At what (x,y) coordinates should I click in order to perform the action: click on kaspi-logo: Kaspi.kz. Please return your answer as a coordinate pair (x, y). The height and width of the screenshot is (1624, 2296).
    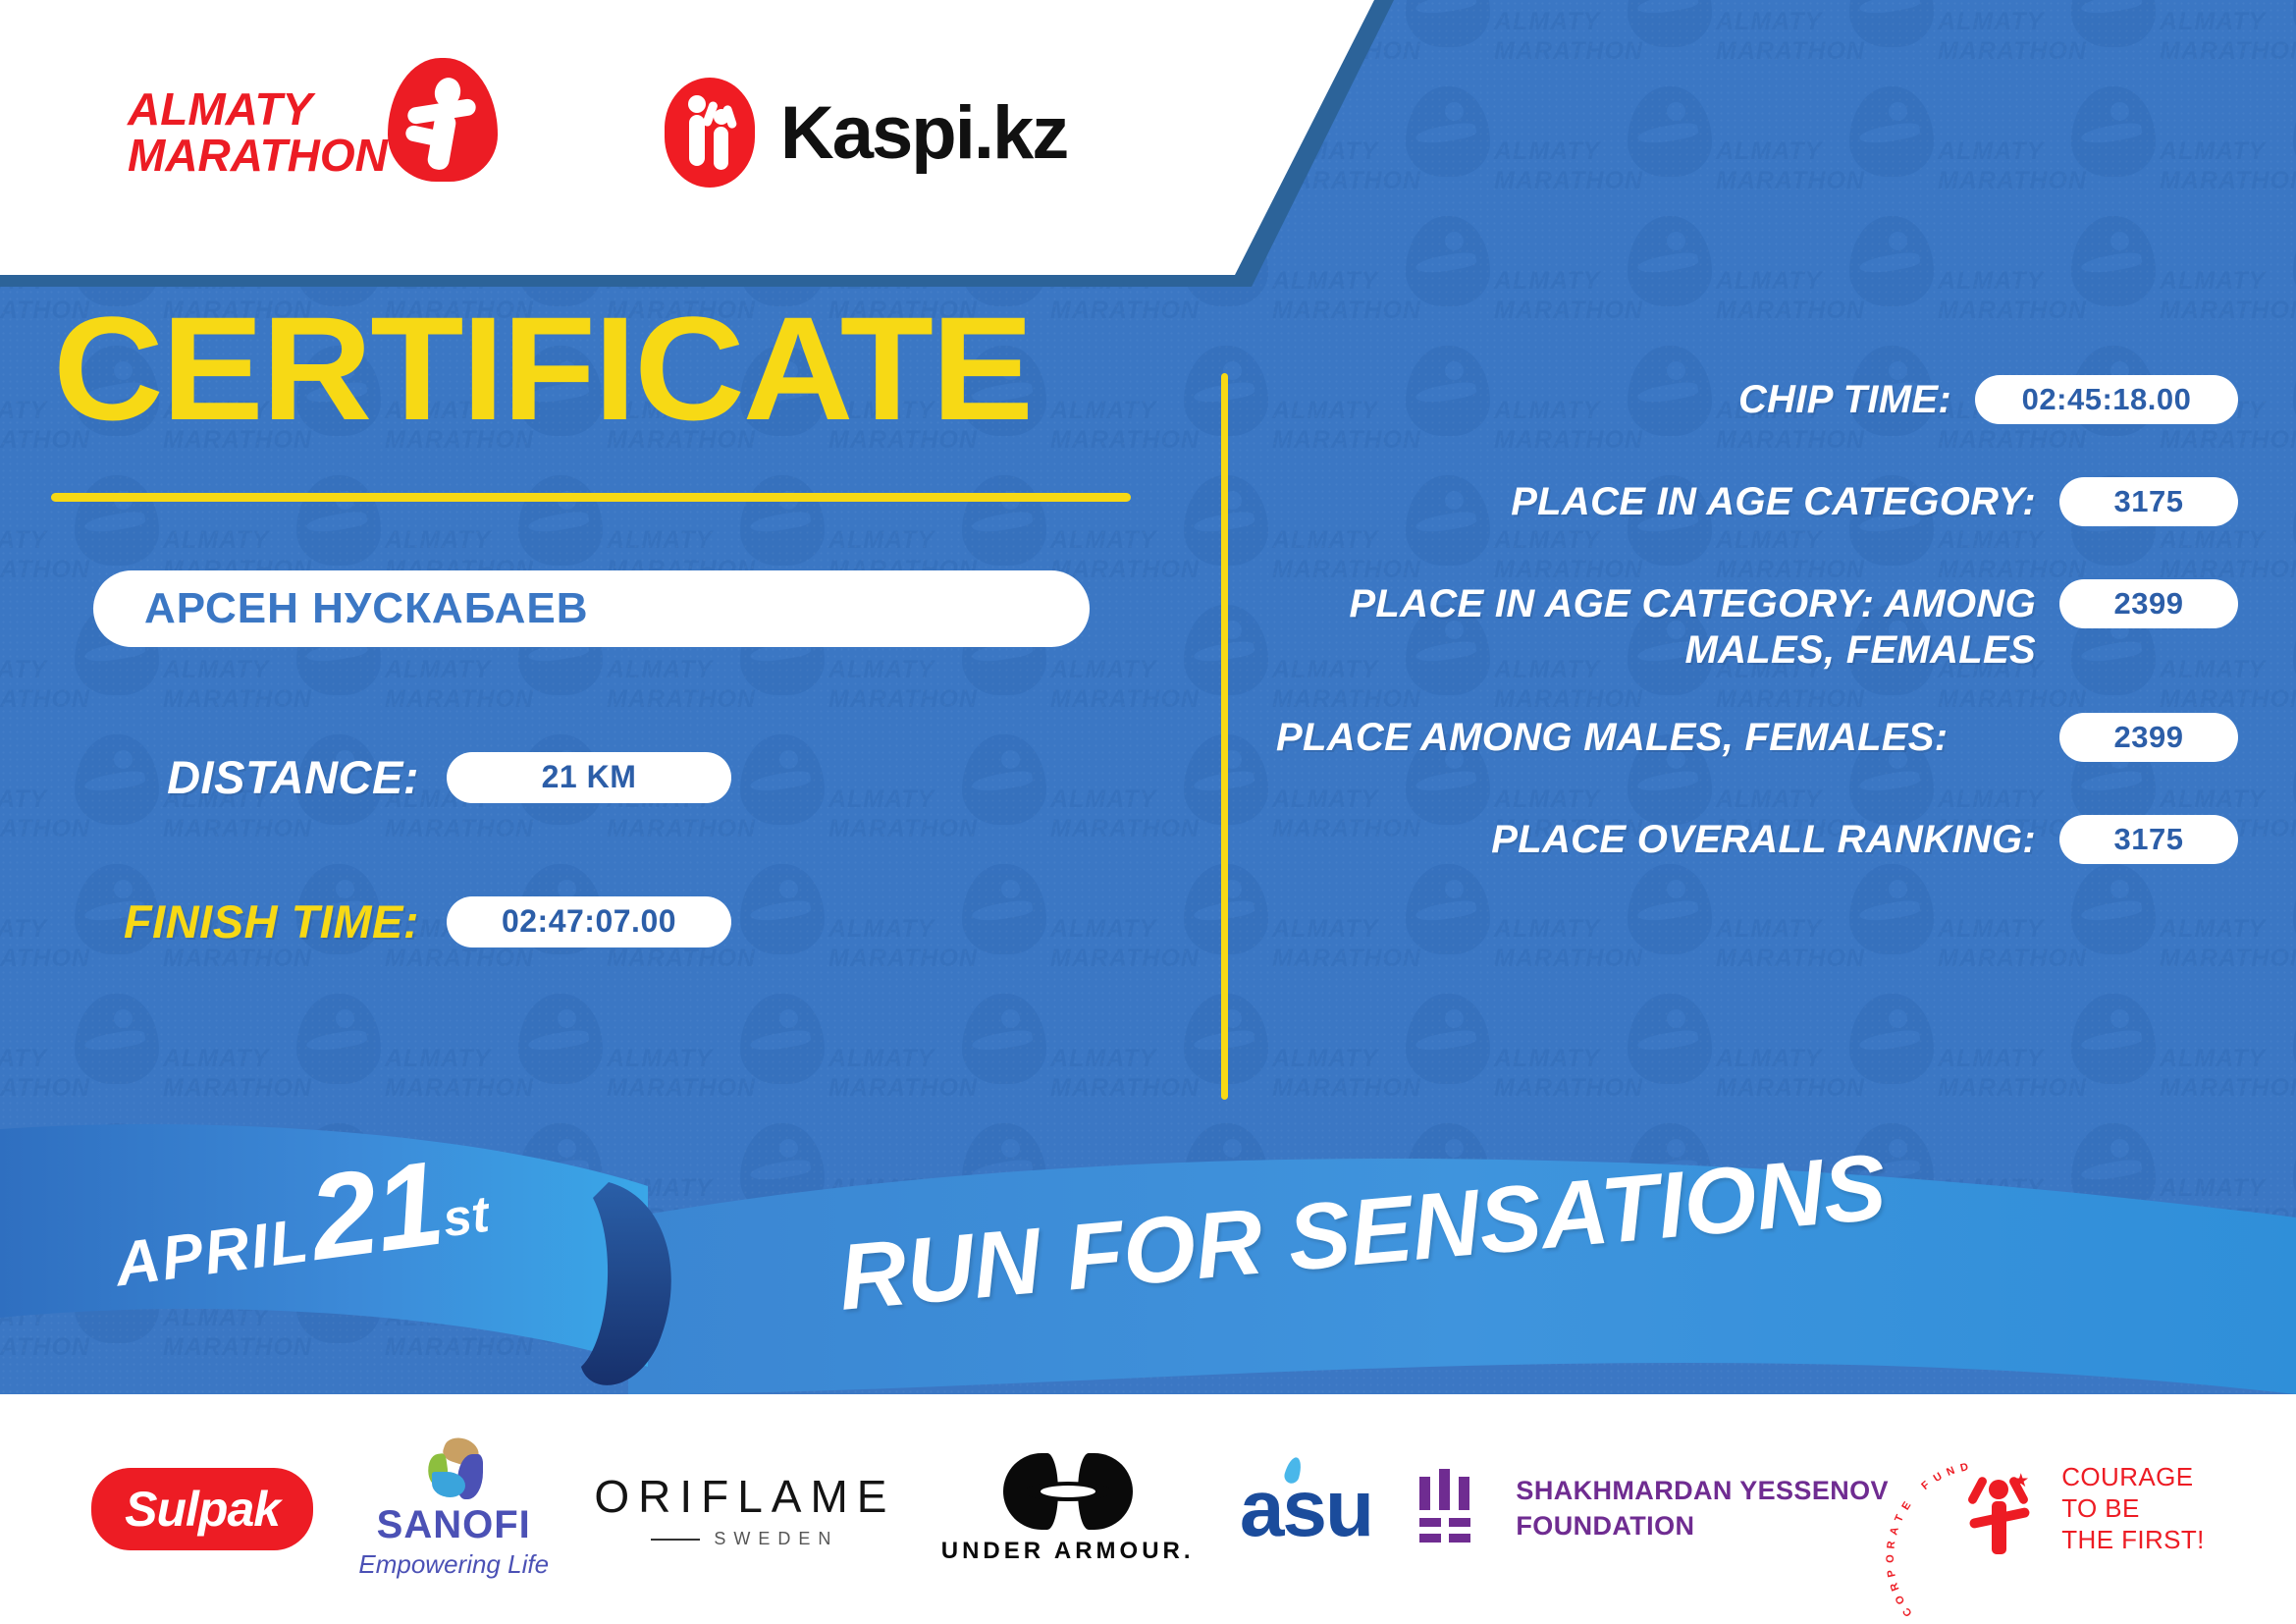
    Looking at the image, I should click on (867, 133).